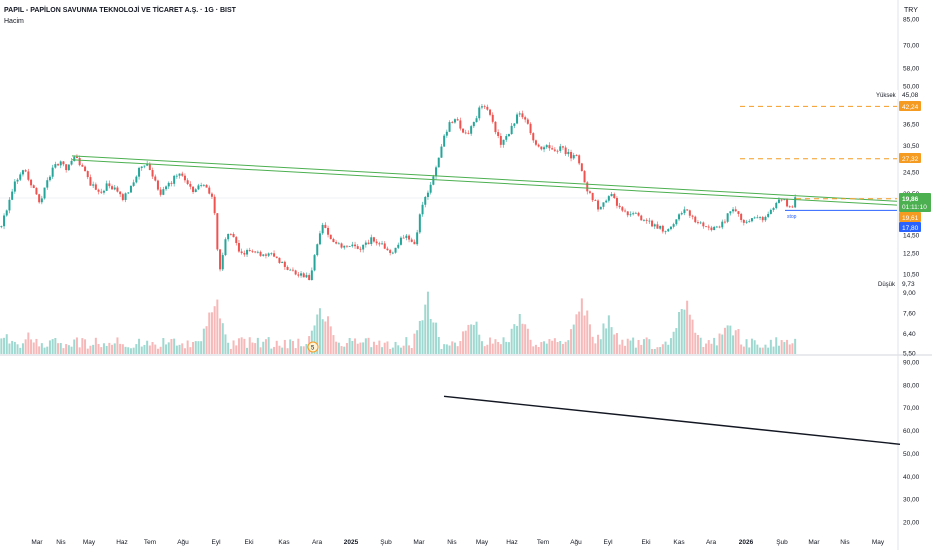 The image size is (932, 550). I want to click on time-tick-label: Kas, so click(284, 542).